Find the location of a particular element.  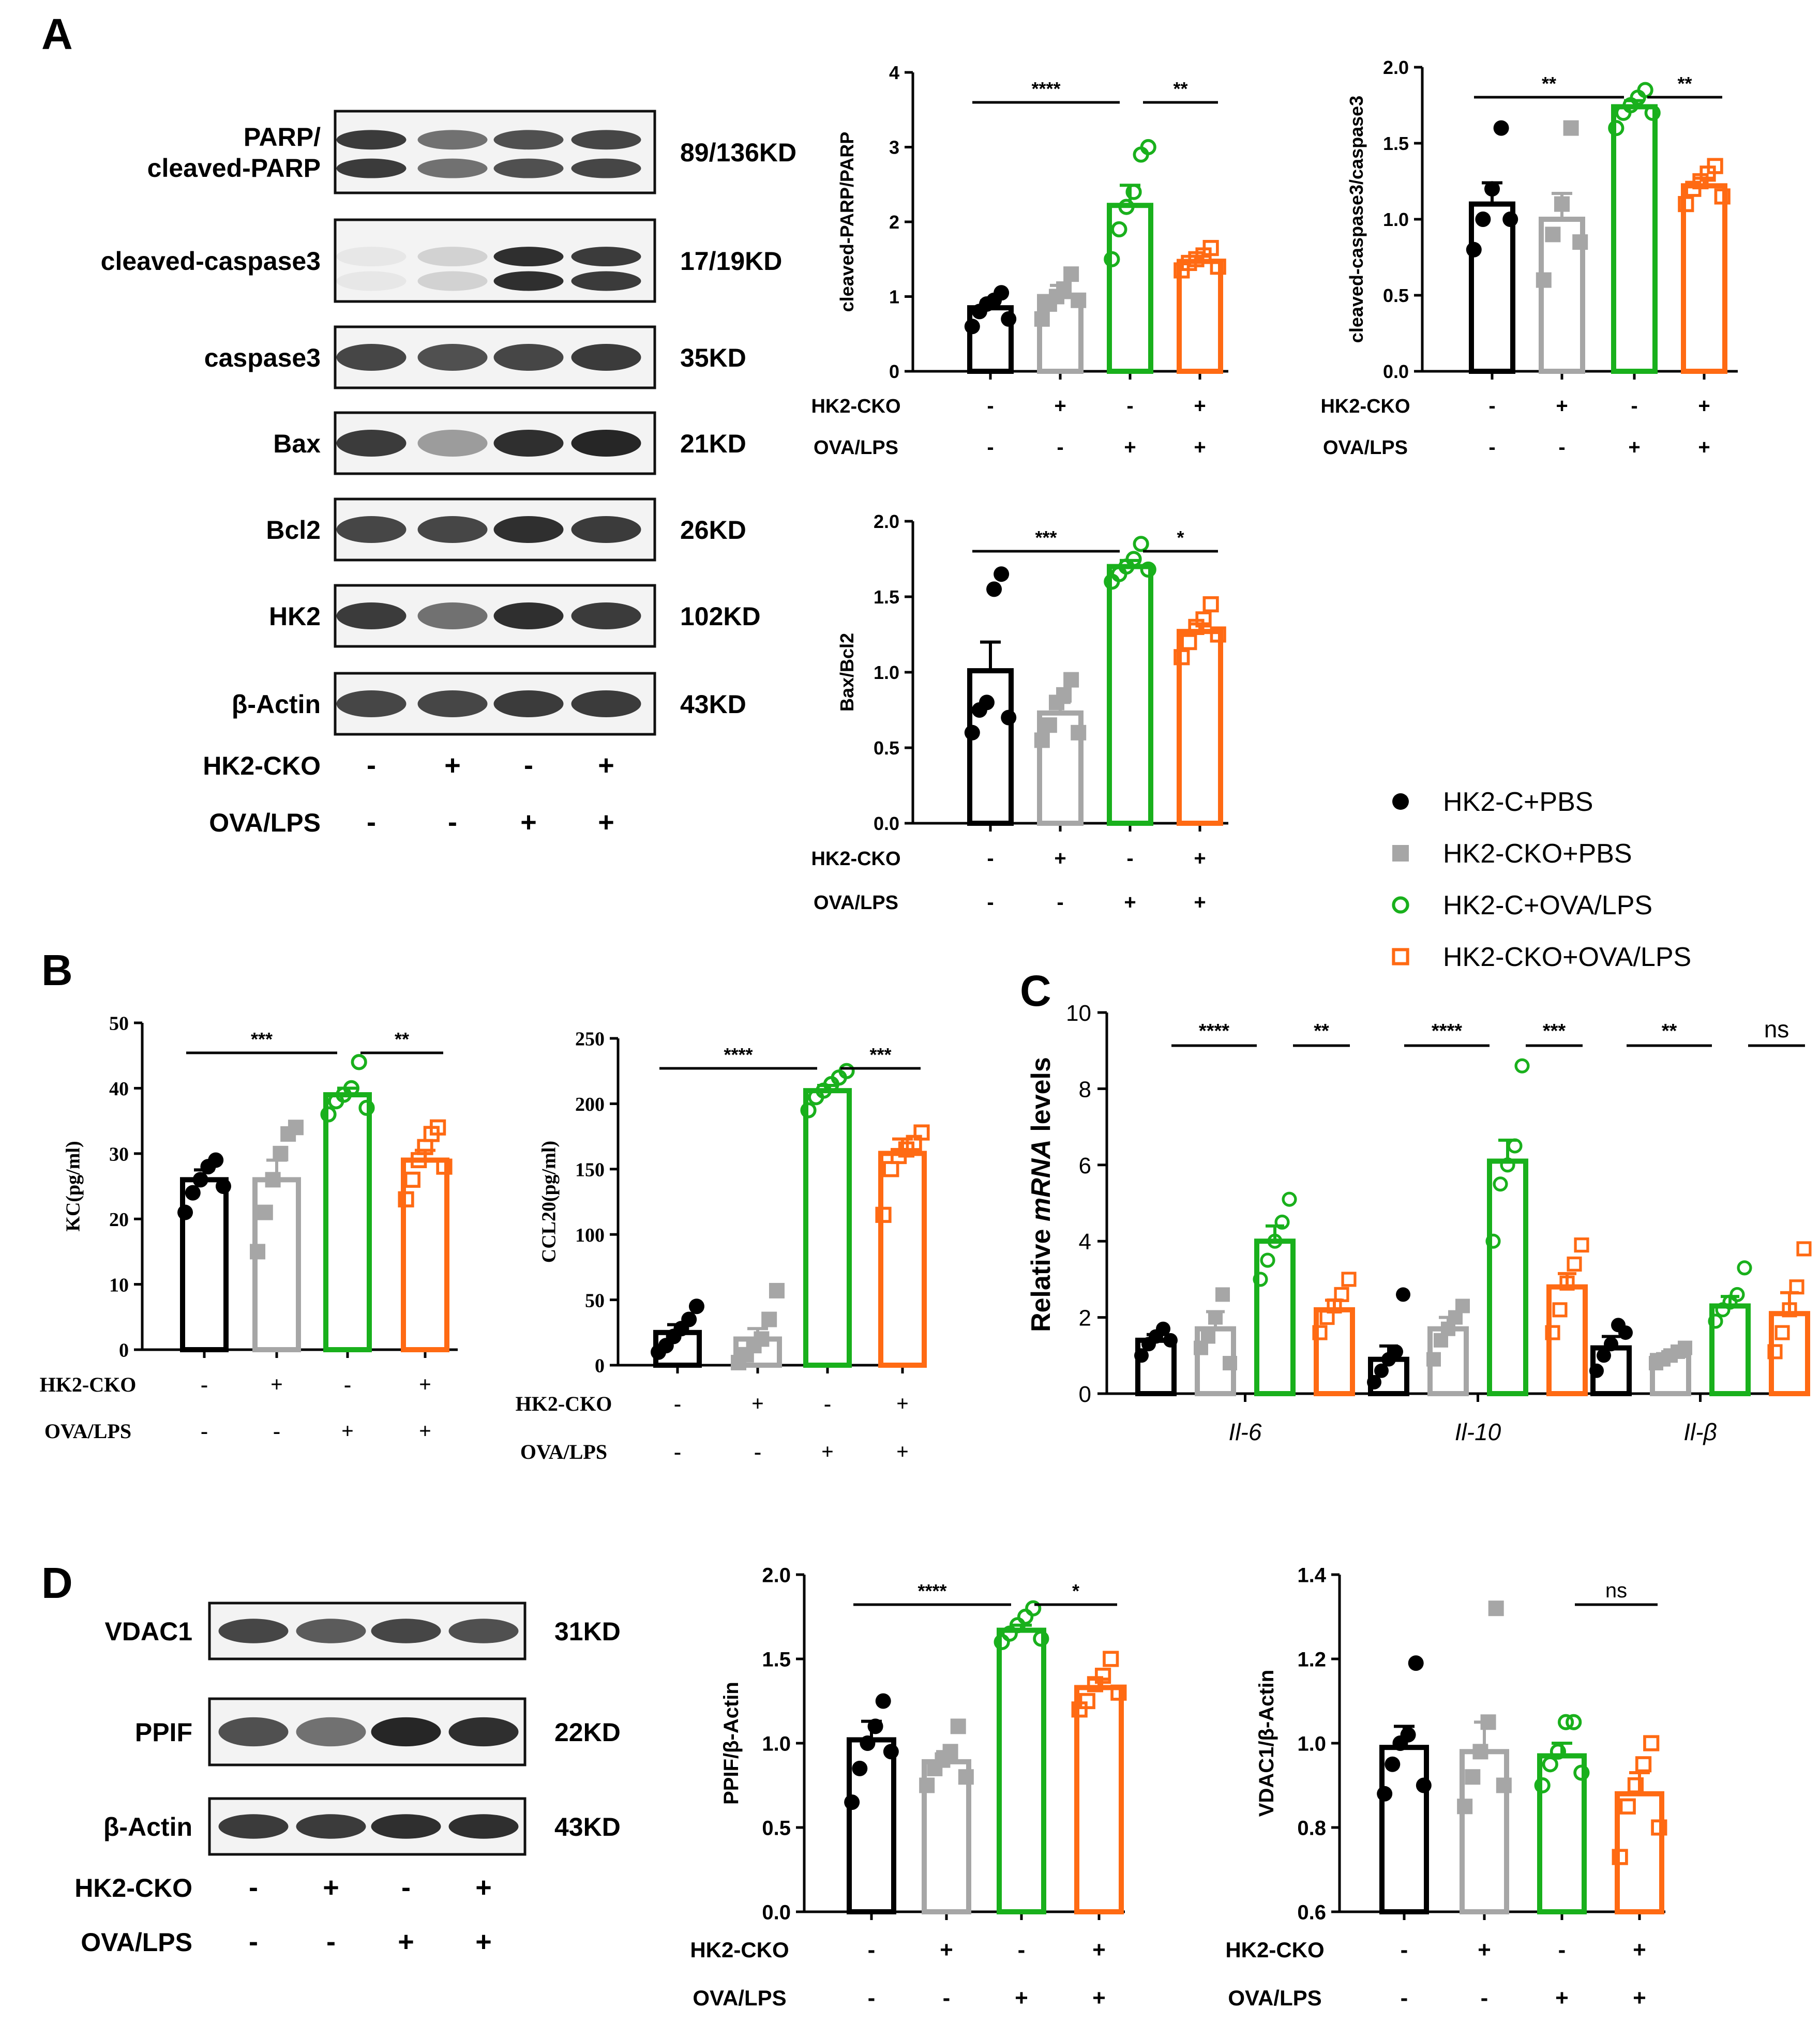

legend-label: HK2-CKO+PBS is located at coordinates (1537, 854).